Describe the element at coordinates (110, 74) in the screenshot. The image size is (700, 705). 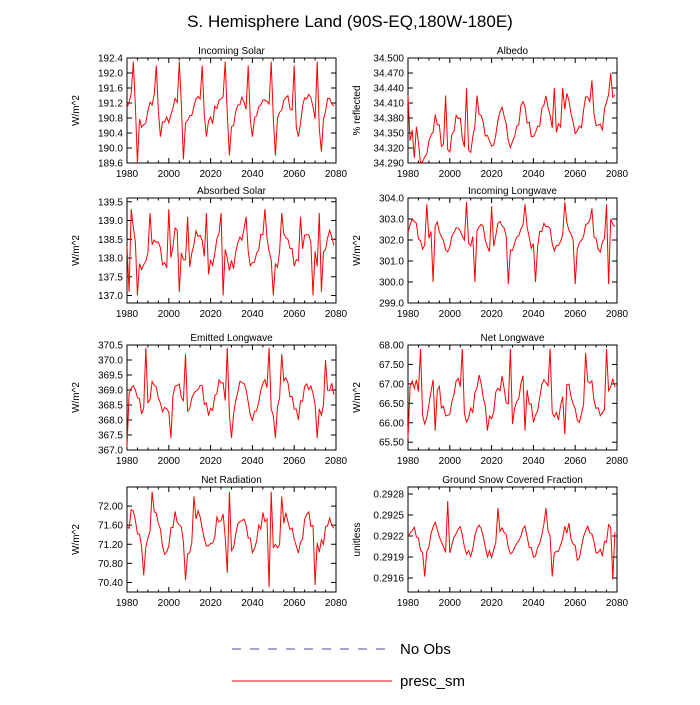
I see `y-tick-label: 192.0` at that location.